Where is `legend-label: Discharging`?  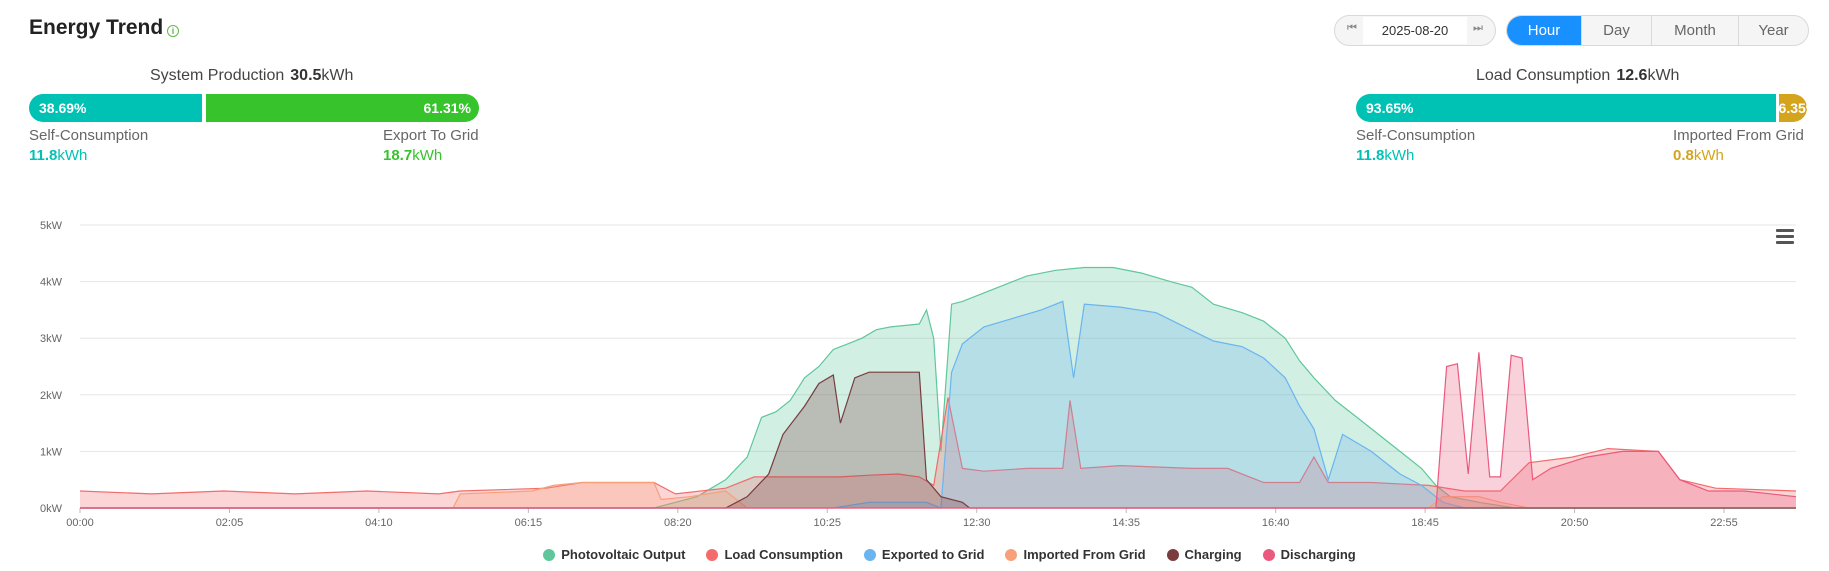
legend-label: Discharging is located at coordinates (1318, 554).